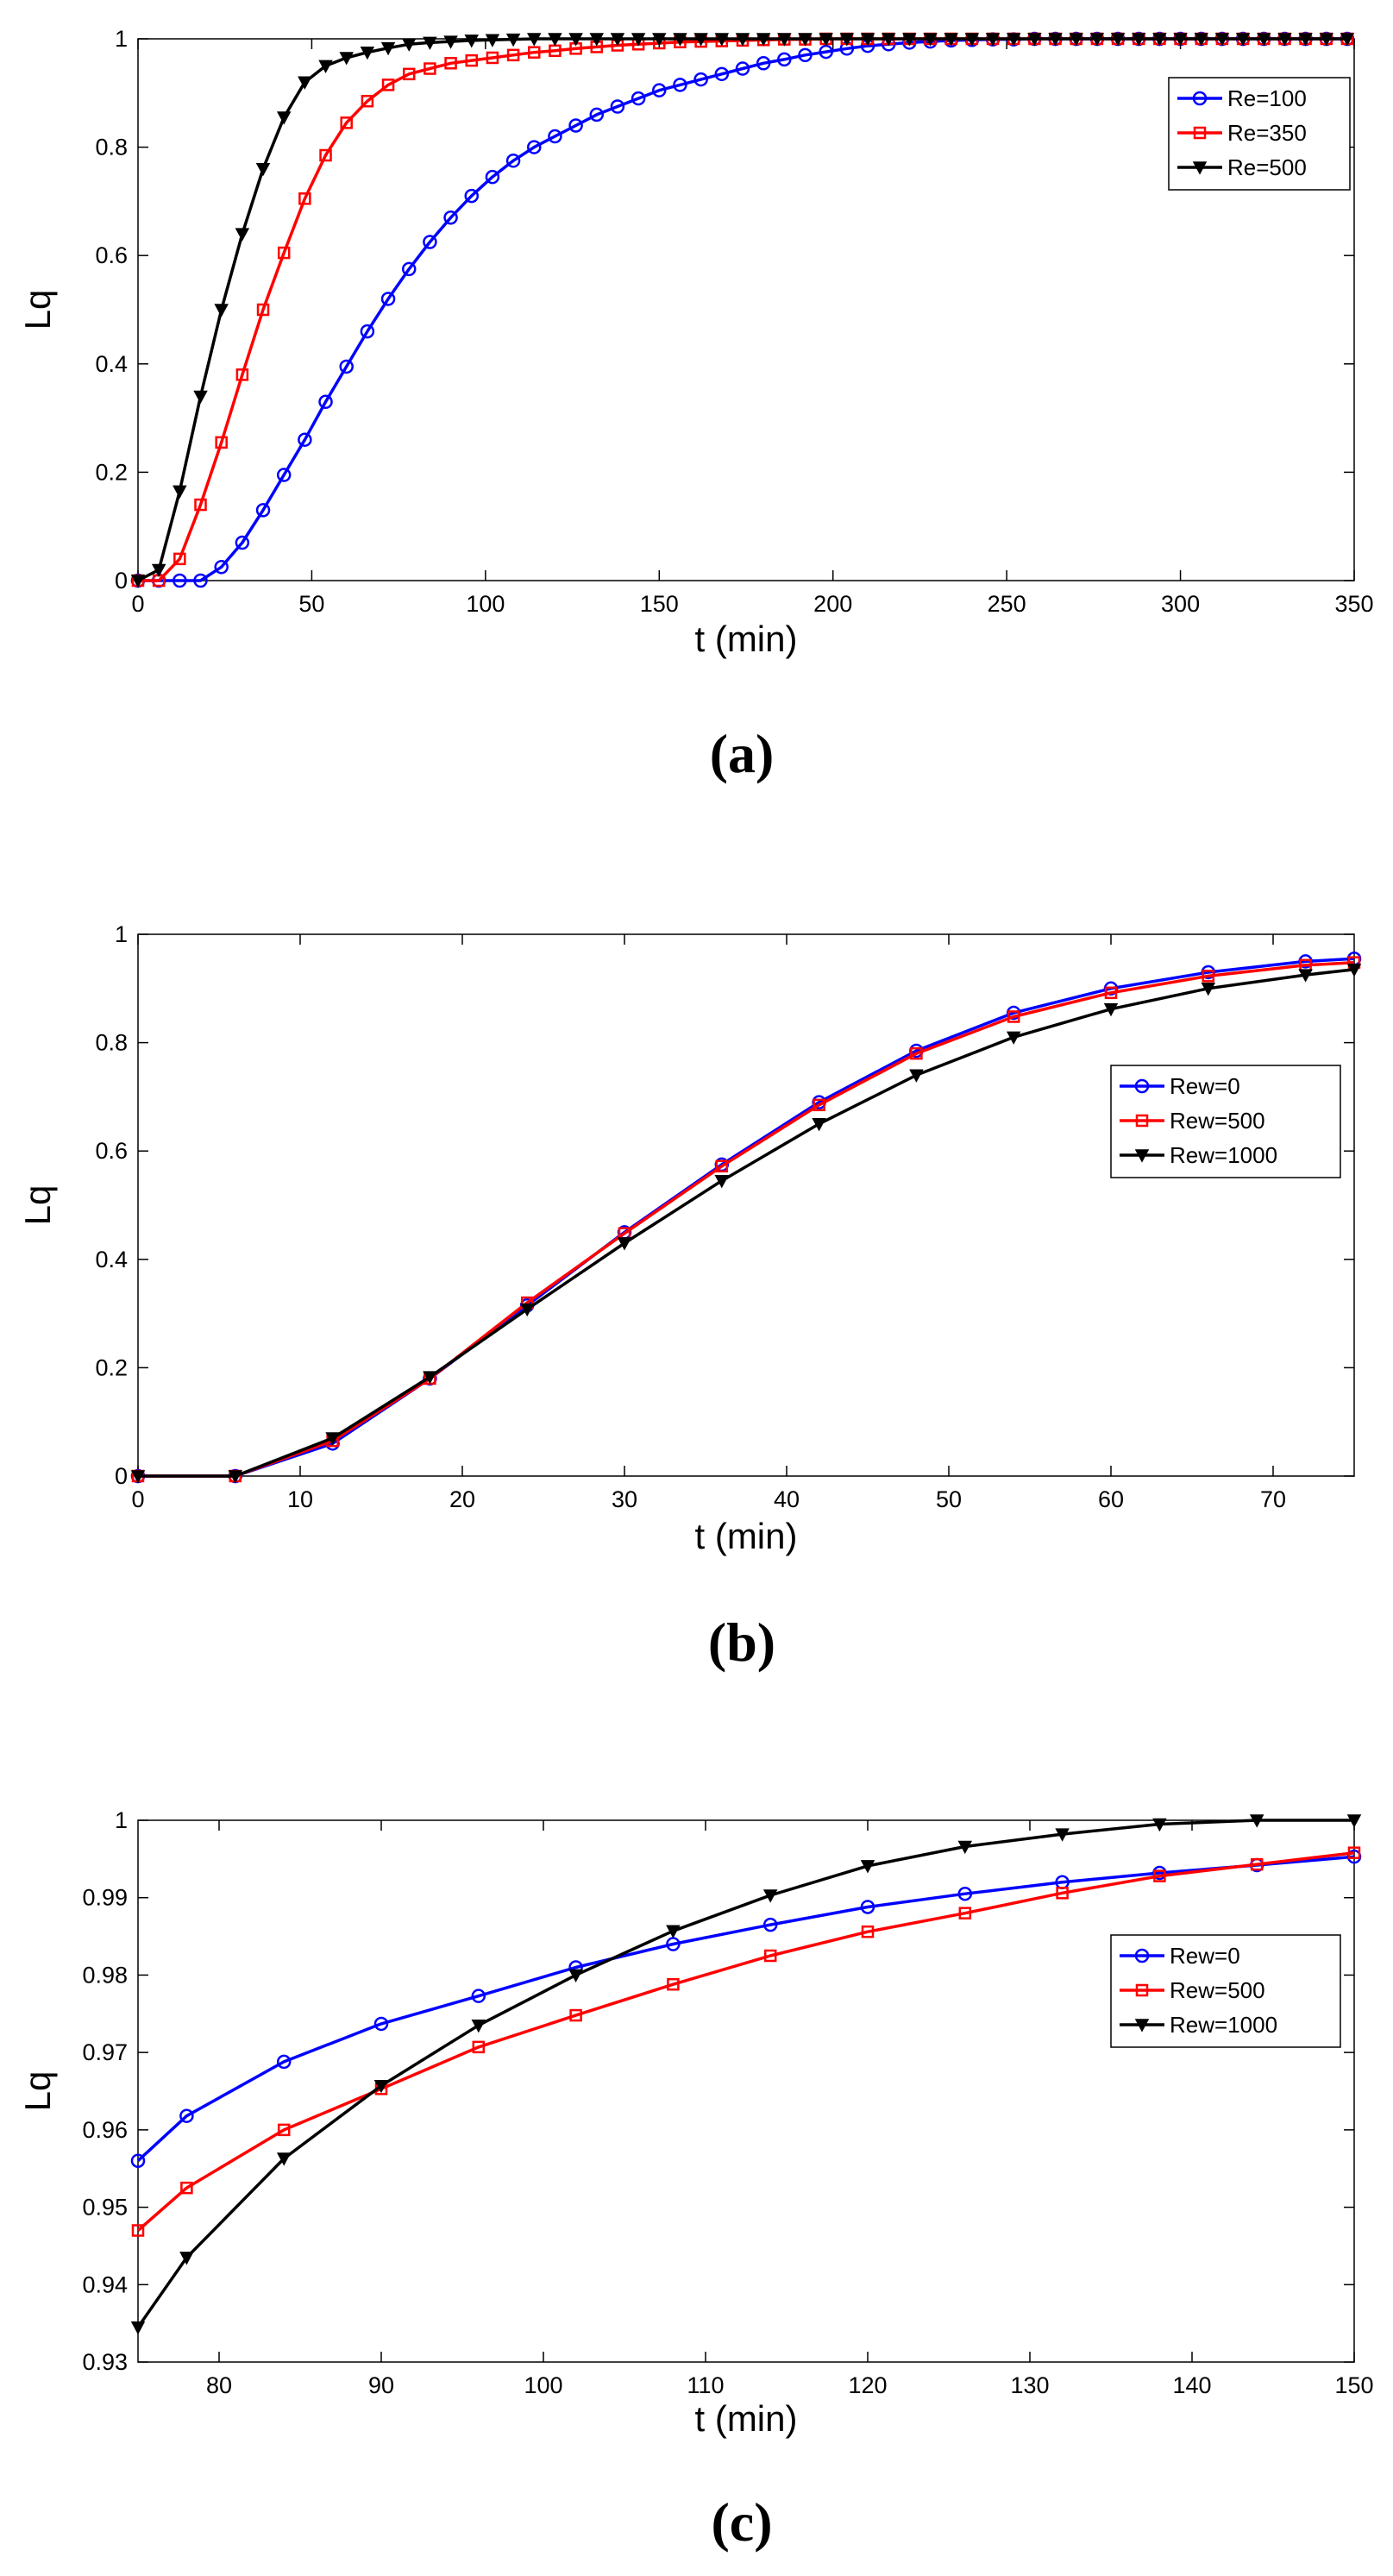  I want to click on x-tick-label: 30, so click(624, 1499).